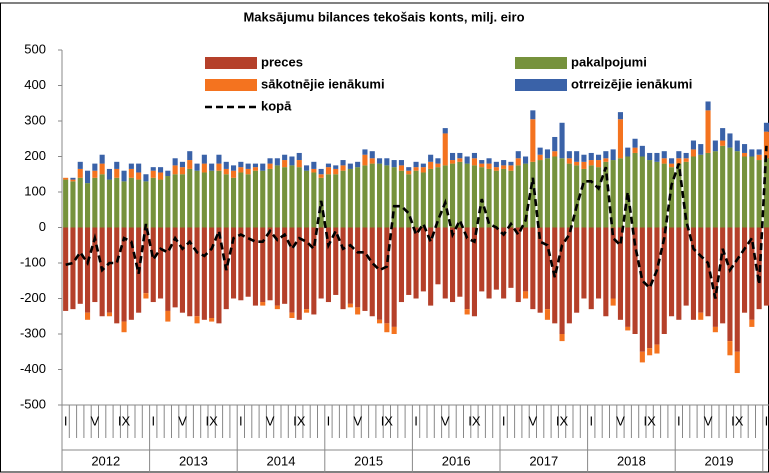 The image size is (769, 473). What do you see at coordinates (33, 297) in the screenshot?
I see `y-tick-label: -200` at bounding box center [33, 297].